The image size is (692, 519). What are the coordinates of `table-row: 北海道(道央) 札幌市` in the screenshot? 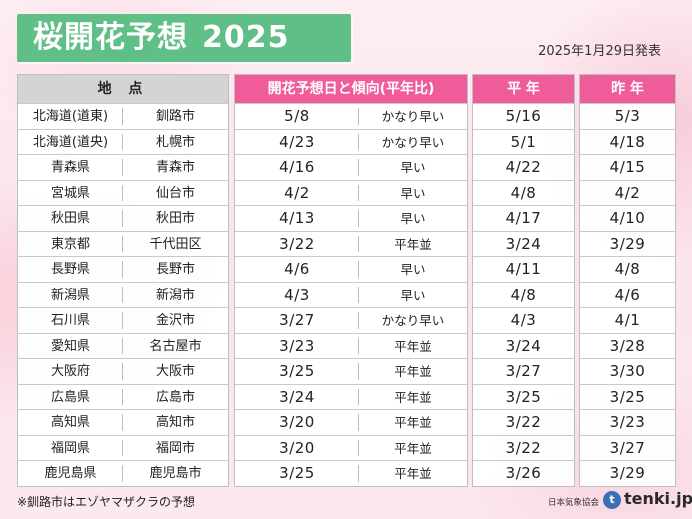 It's located at (123, 141).